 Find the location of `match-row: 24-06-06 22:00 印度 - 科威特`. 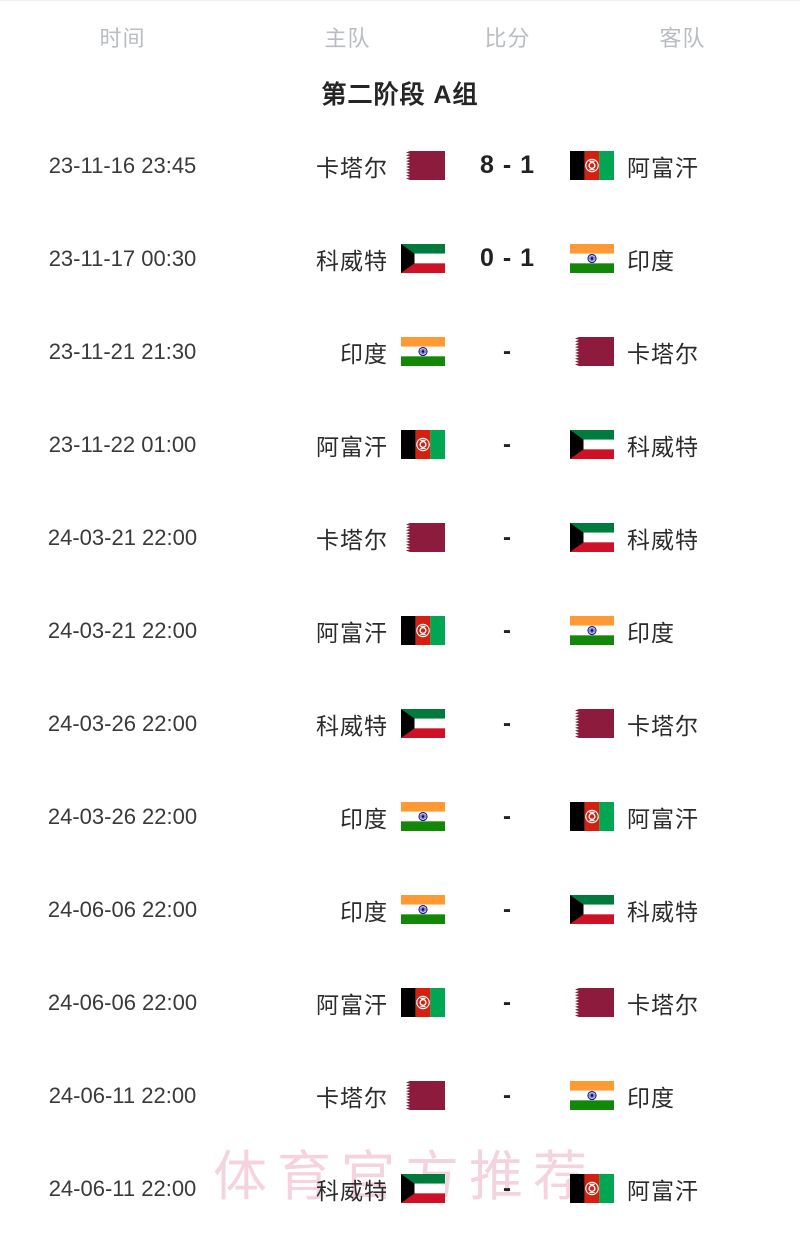

match-row: 24-06-06 22:00 印度 - 科威特 is located at coordinates (400, 909).